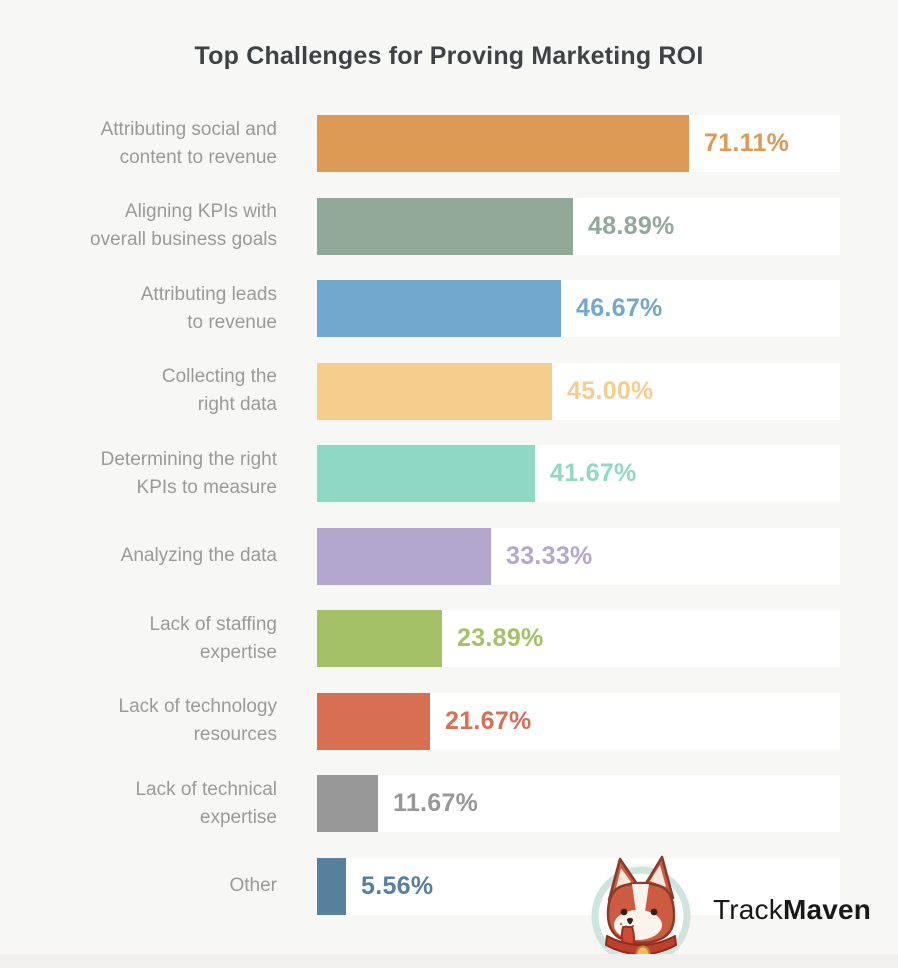 This screenshot has width=898, height=968. I want to click on bar-track: 33.33%, so click(578, 556).